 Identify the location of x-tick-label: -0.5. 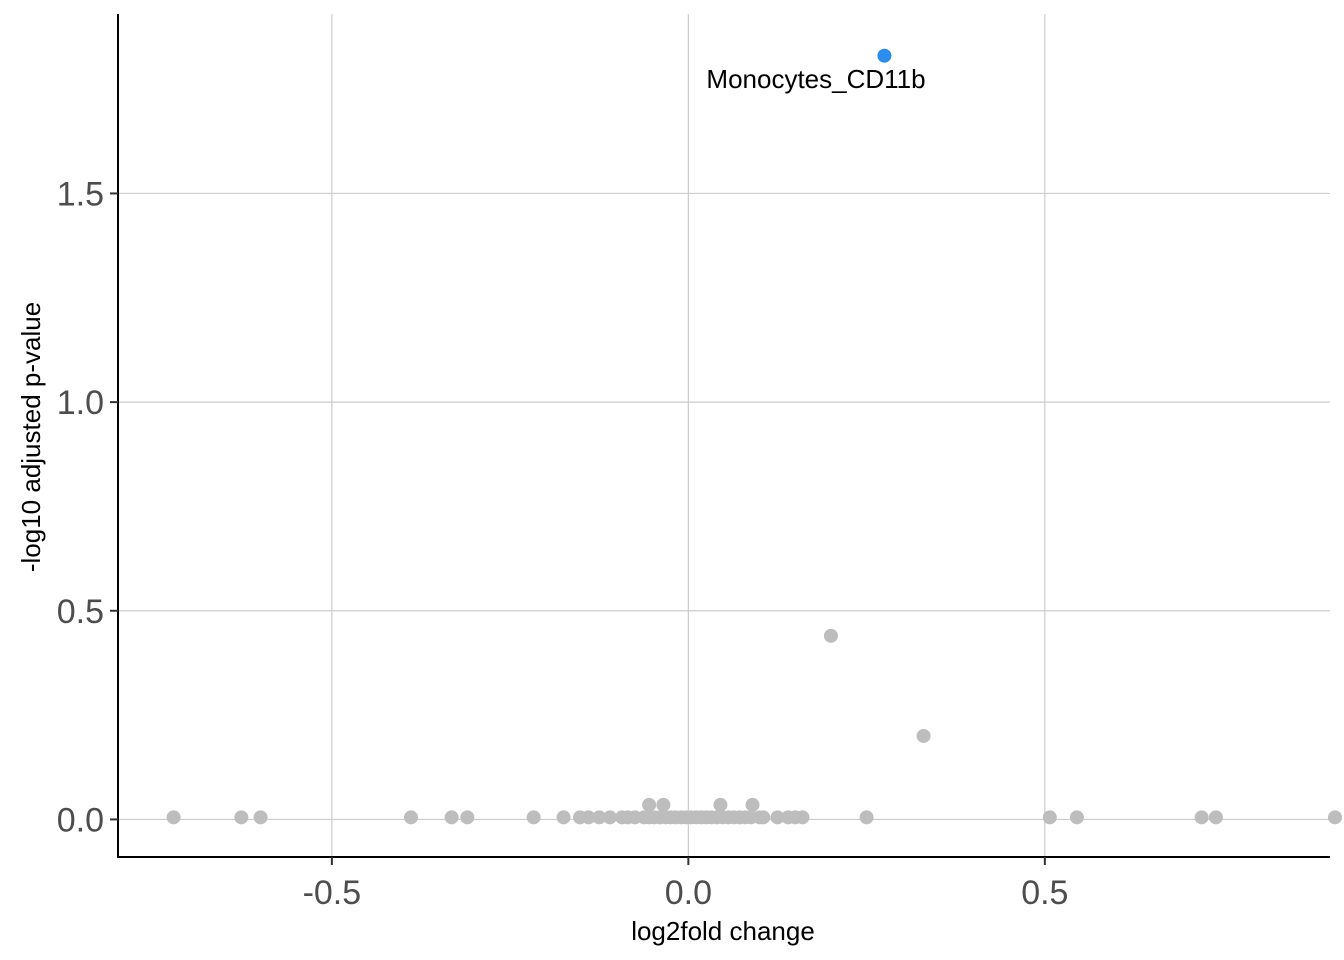
(332, 893).